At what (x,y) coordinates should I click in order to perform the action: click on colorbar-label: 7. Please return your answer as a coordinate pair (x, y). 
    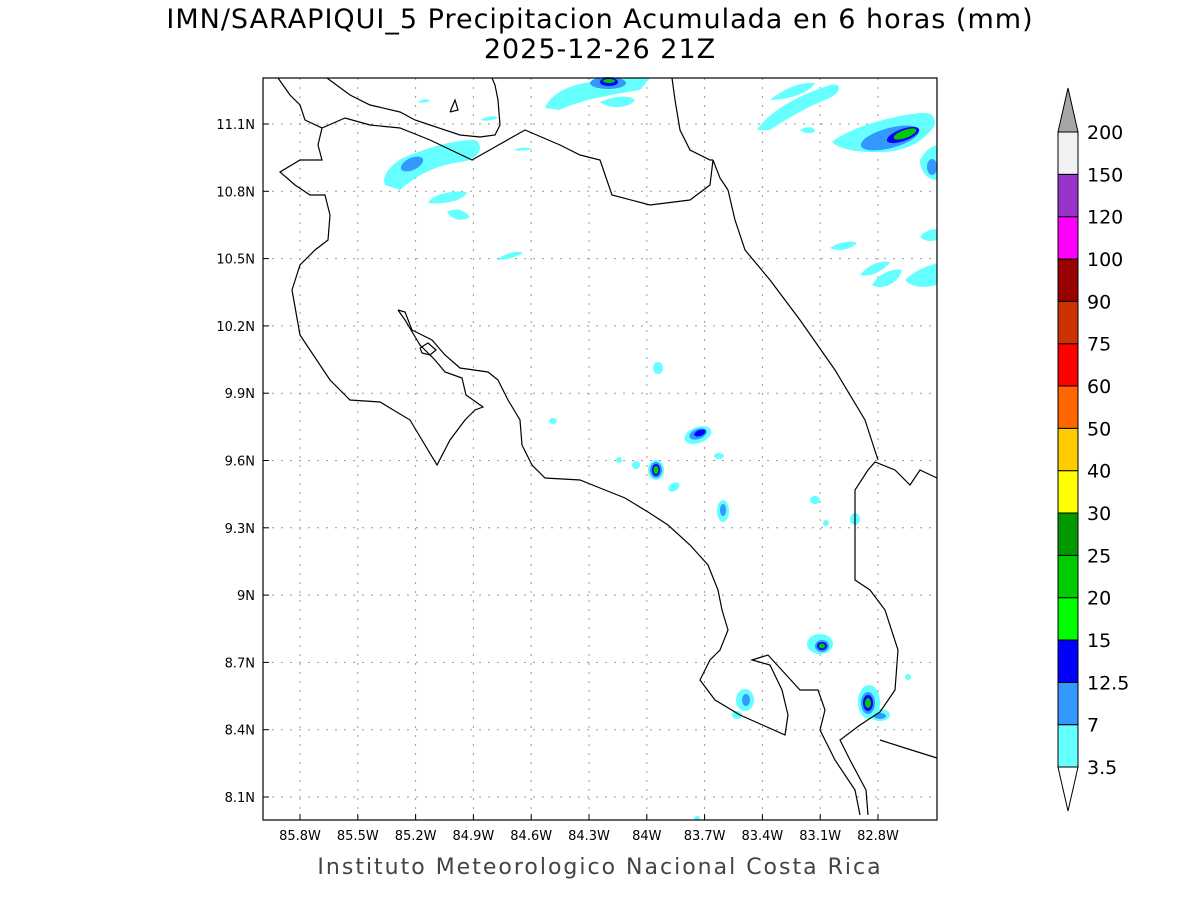
    Looking at the image, I should click on (1093, 726).